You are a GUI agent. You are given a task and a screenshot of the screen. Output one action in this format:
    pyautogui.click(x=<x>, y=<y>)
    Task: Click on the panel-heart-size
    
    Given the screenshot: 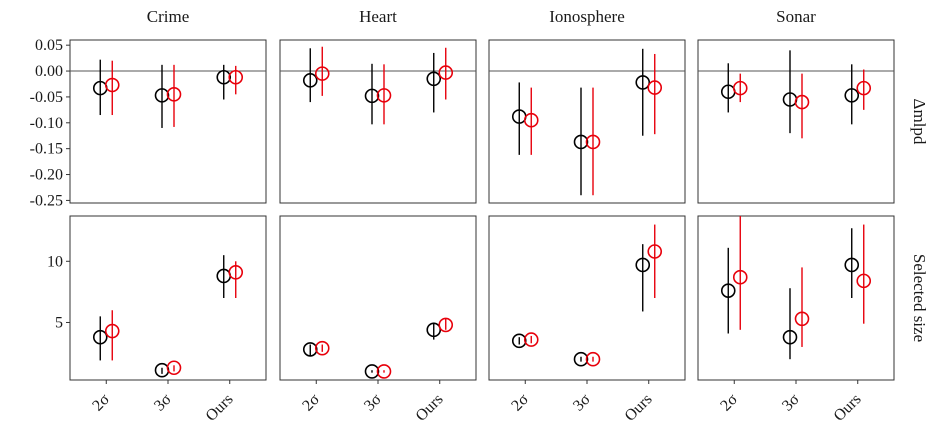 What is the action you would take?
    pyautogui.click(x=378, y=298)
    